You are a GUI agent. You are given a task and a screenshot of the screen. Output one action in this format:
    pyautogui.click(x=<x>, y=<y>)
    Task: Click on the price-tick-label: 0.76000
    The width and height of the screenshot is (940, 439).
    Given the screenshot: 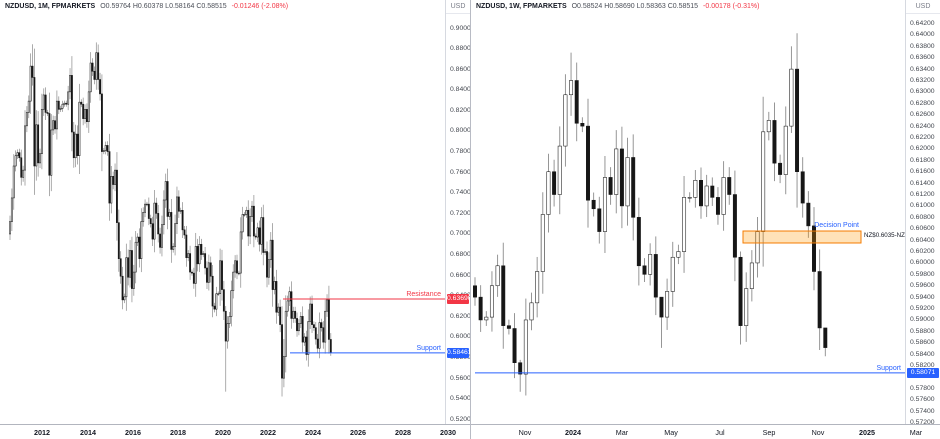 What is the action you would take?
    pyautogui.click(x=462, y=172)
    